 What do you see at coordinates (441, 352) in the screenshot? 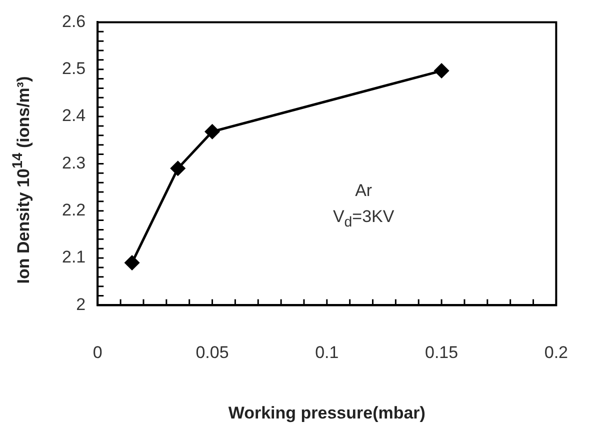
I see `x-tick-label: 0.15` at bounding box center [441, 352].